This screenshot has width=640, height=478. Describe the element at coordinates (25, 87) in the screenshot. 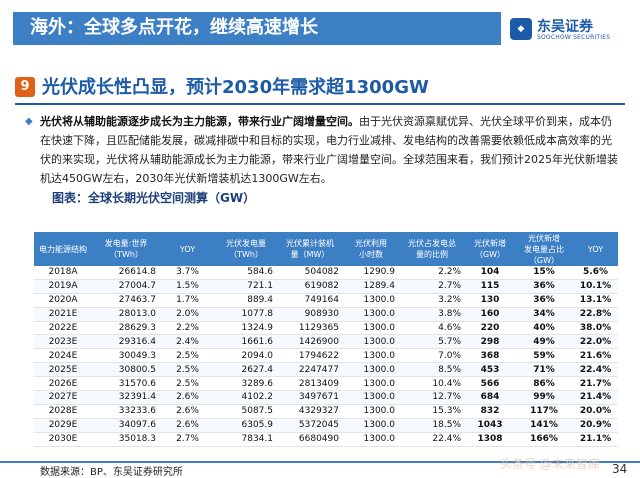

I see `section-number-badge: 9` at that location.